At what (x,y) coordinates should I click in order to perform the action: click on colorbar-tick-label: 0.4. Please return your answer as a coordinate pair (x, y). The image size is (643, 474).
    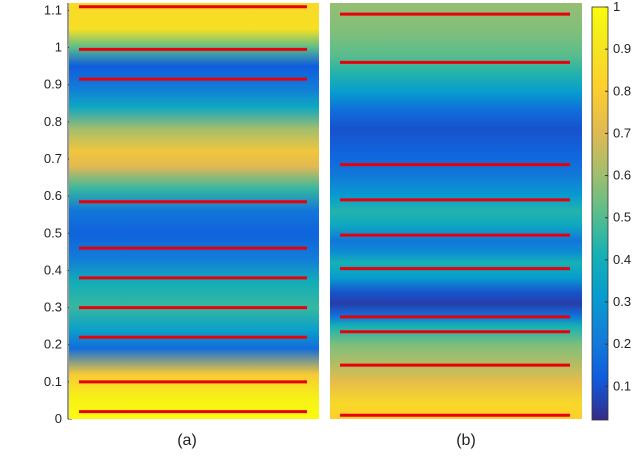
    Looking at the image, I should click on (622, 259).